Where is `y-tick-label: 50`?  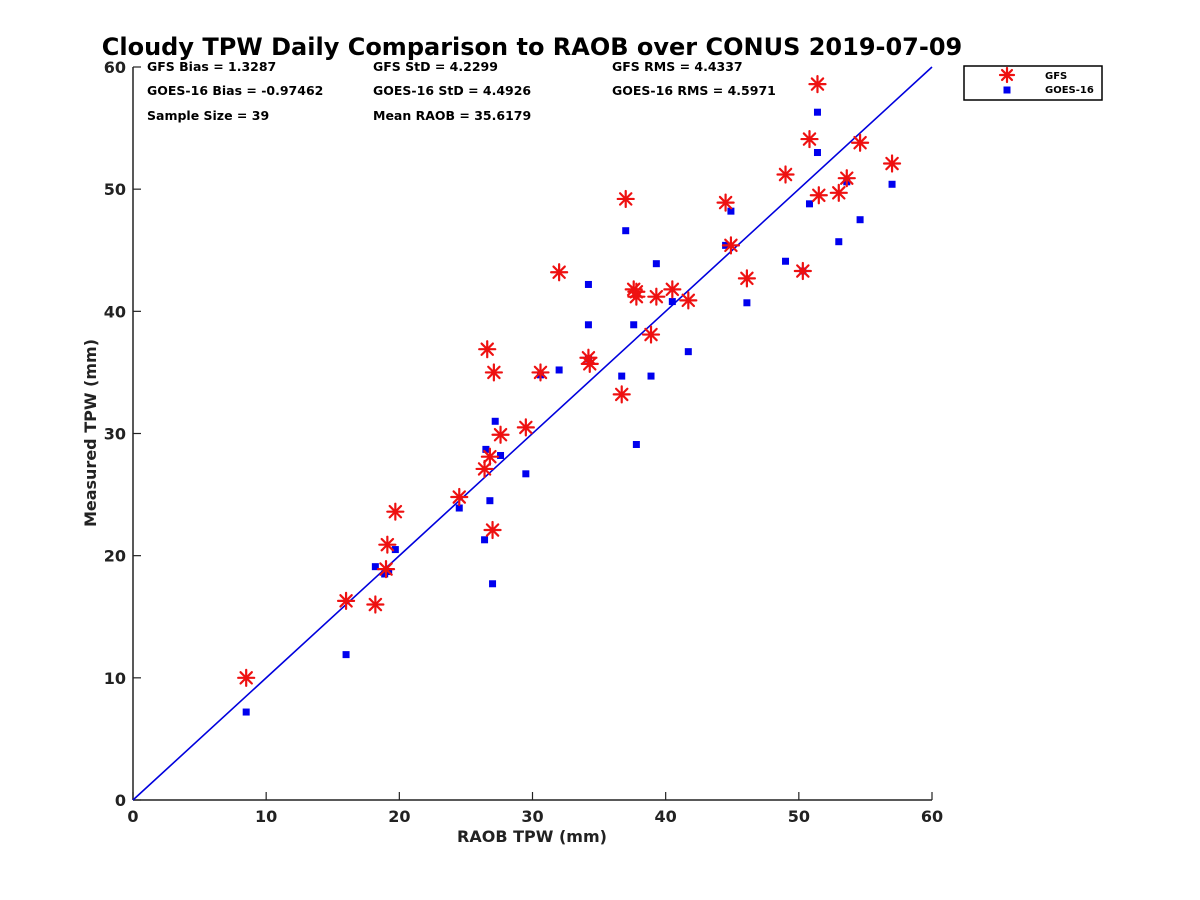
y-tick-label: 50 is located at coordinates (115, 189).